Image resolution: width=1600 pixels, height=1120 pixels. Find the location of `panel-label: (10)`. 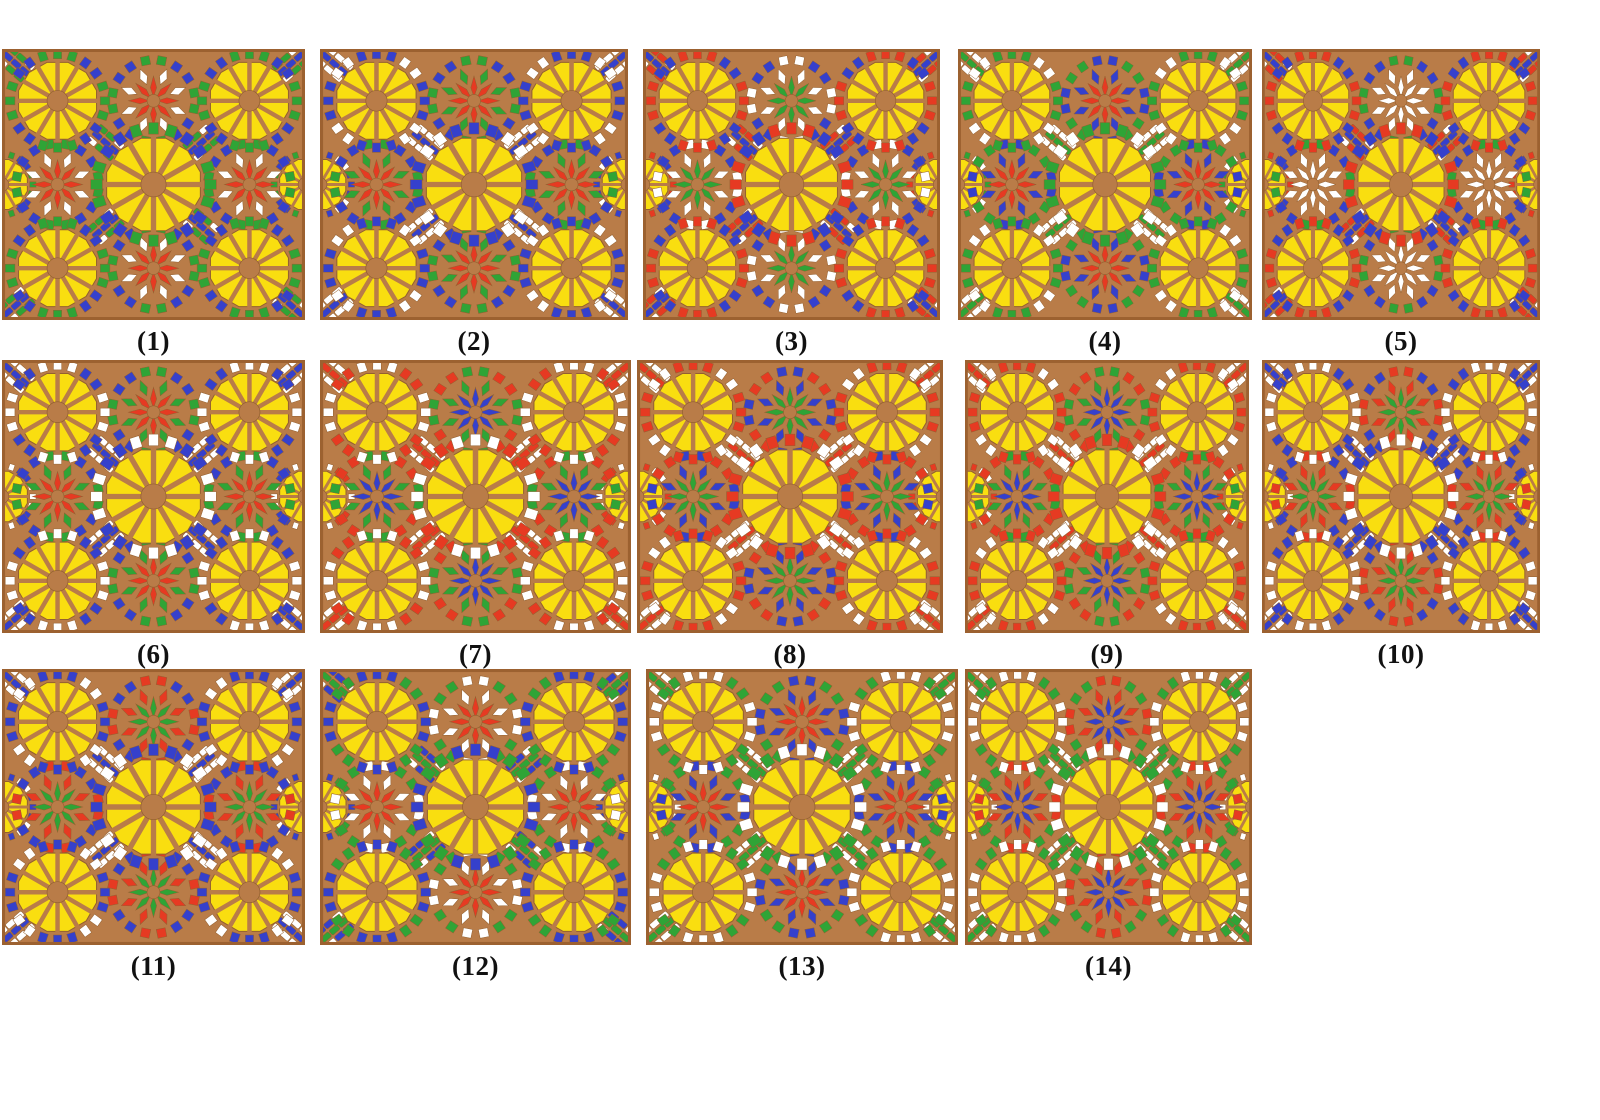

panel-label: (10) is located at coordinates (1401, 654).